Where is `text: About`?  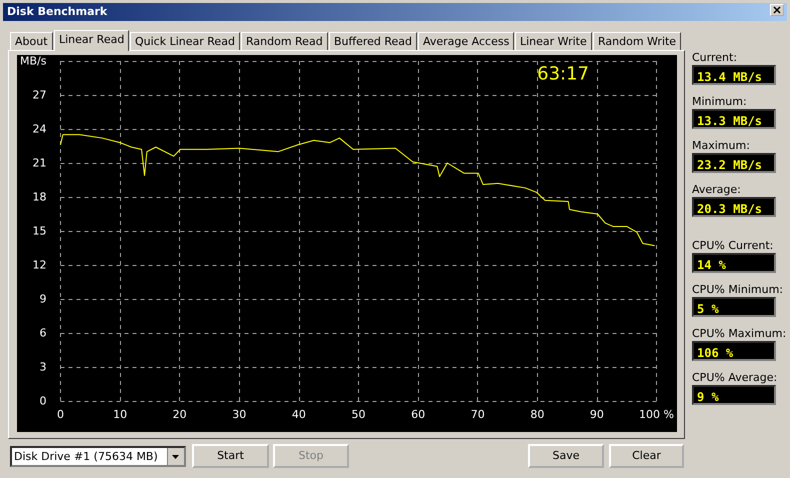 text: About is located at coordinates (31, 41).